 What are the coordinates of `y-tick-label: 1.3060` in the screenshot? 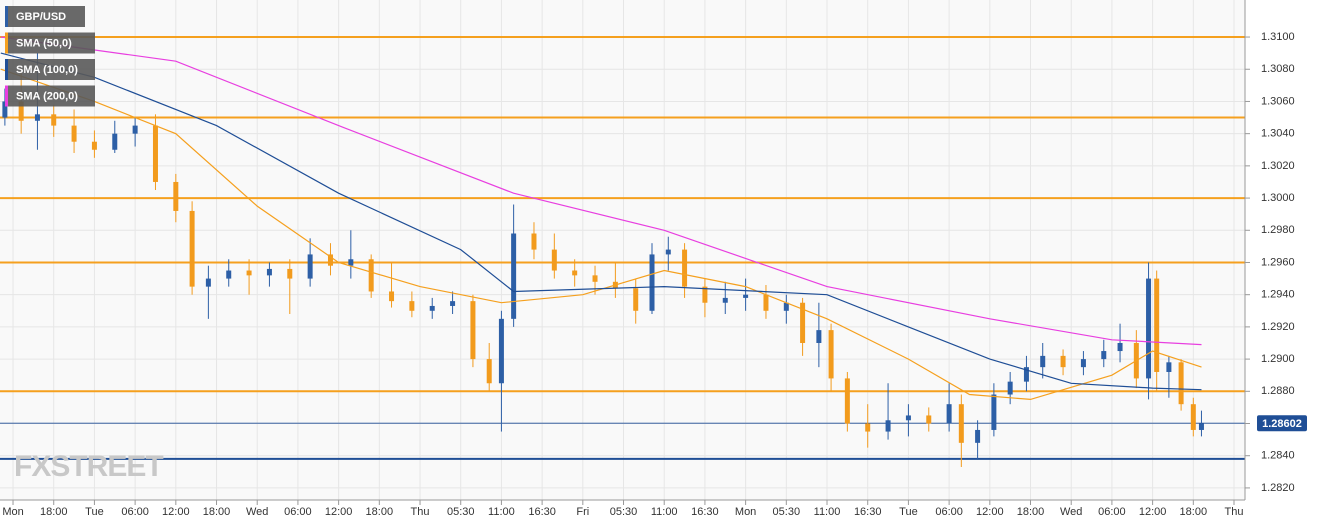 It's located at (1278, 101).